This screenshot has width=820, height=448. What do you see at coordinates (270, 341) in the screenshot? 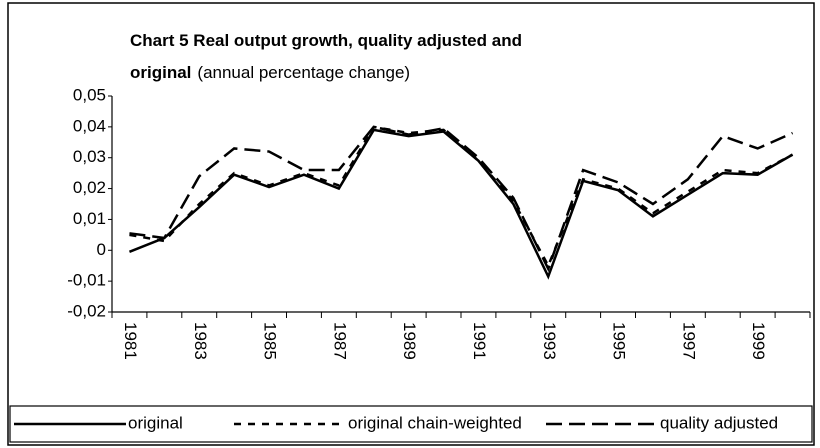
I see `x-tick-label: 1985` at bounding box center [270, 341].